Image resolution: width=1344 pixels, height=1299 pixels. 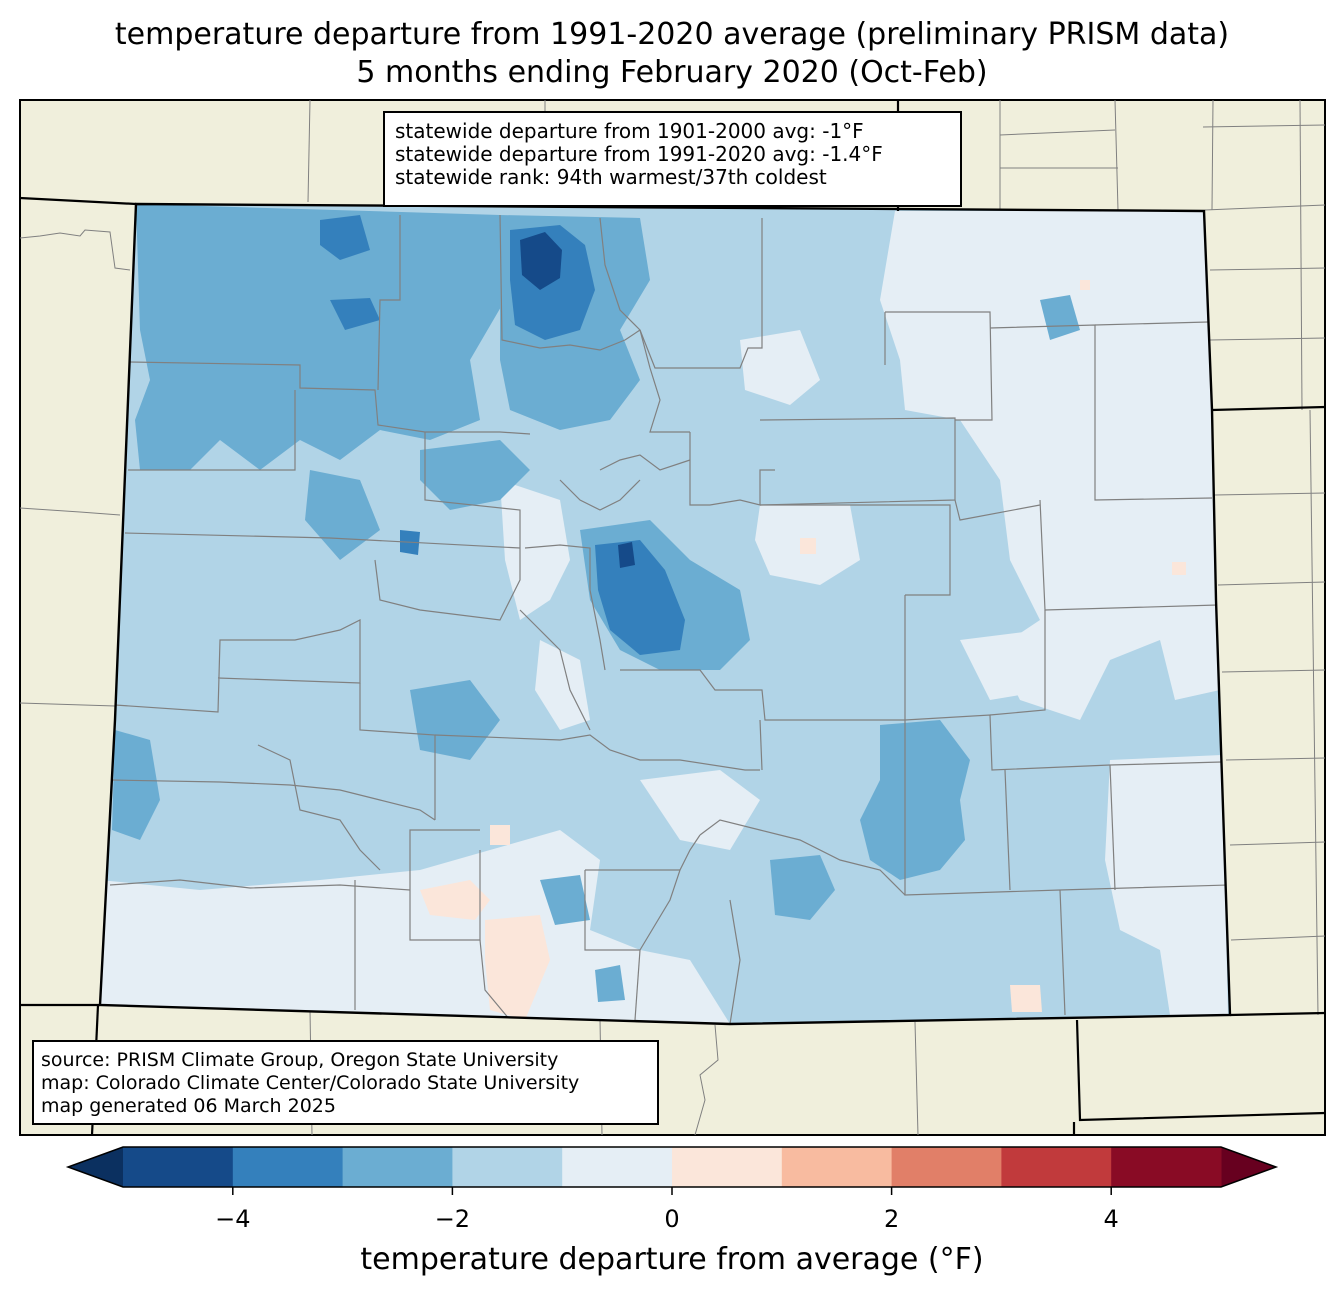 What do you see at coordinates (891, 1219) in the screenshot?
I see `colorbar-tick-label: 2` at bounding box center [891, 1219].